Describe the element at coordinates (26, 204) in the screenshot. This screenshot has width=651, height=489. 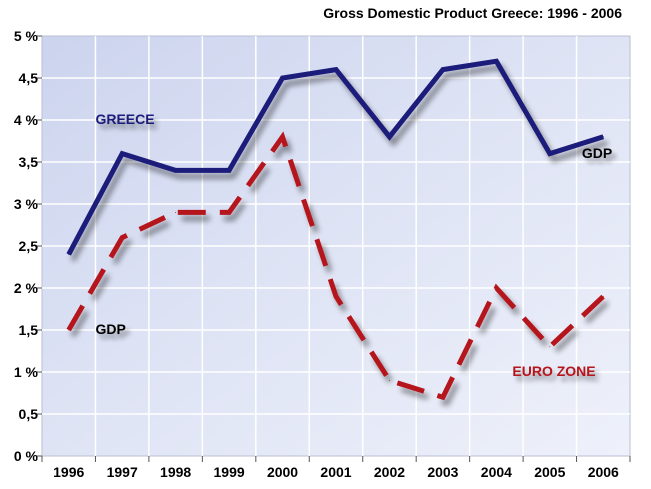
I see `y-tick-label: 3 %` at that location.